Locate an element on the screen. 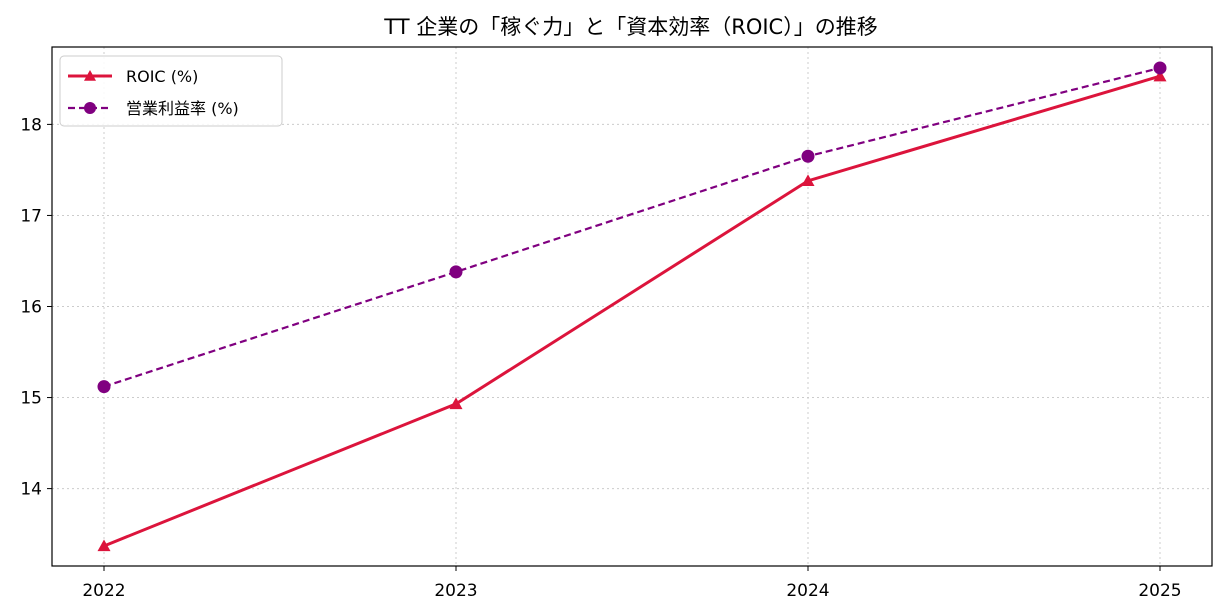 The height and width of the screenshot is (616, 1228). x-tick-label: 2024 is located at coordinates (807, 591).